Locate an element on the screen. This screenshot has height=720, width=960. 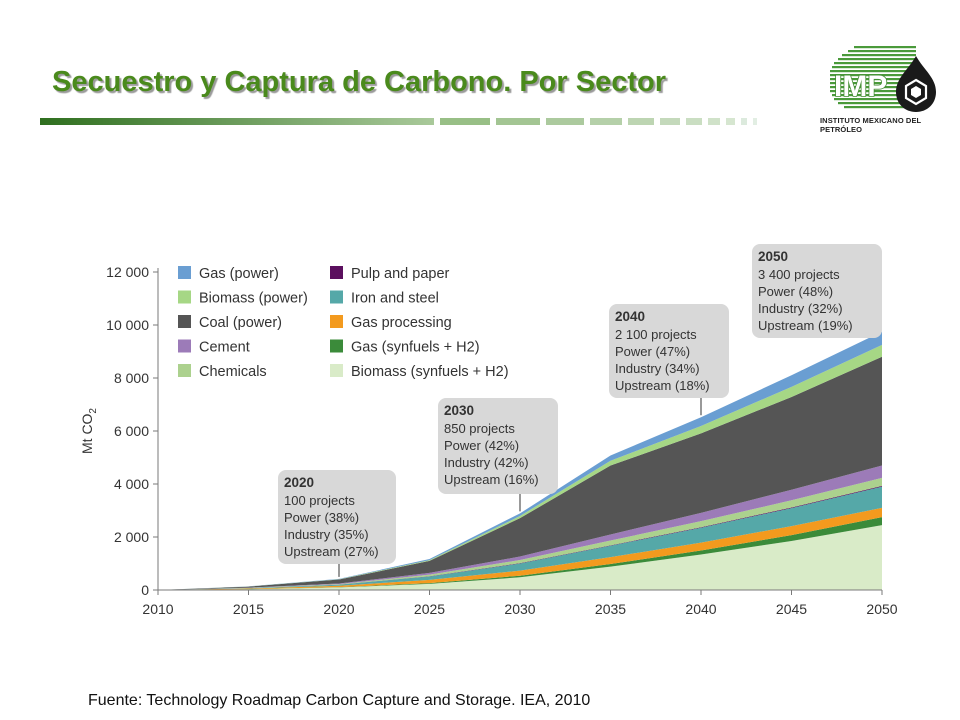
callout-line: Industry (32%) is located at coordinates (800, 308).